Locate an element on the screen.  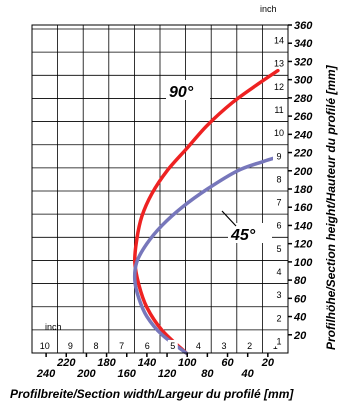
y-inch-tick-label: 1 is located at coordinates (278, 341).